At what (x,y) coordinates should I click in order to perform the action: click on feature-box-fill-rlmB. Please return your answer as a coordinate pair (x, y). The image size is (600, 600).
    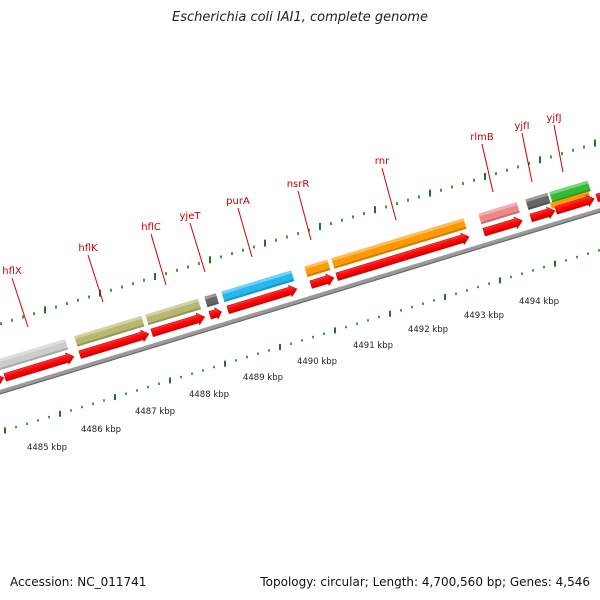
    Looking at the image, I should click on (499, 213).